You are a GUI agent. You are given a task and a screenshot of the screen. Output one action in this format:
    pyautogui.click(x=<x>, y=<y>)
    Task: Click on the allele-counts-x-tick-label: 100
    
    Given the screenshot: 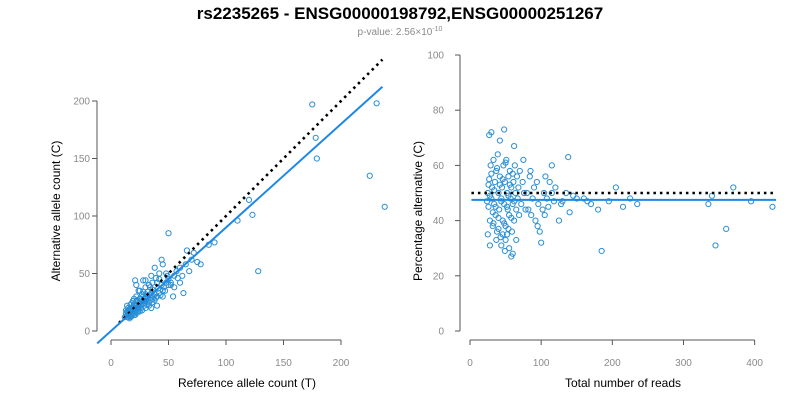 What is the action you would take?
    pyautogui.click(x=226, y=363)
    